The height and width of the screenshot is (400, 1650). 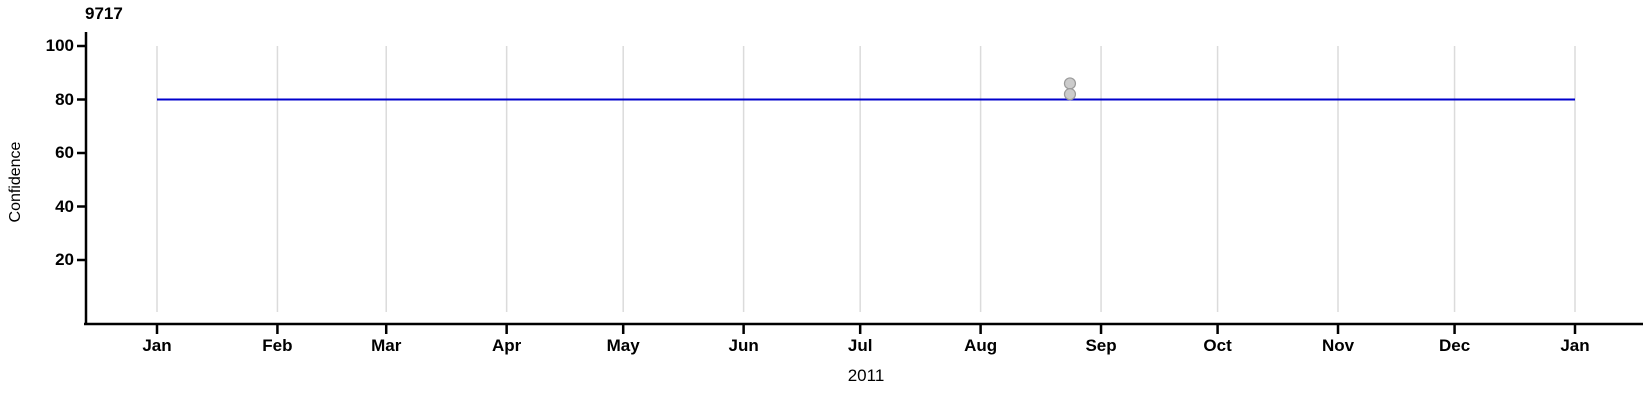 What do you see at coordinates (623, 345) in the screenshot?
I see `x-tick-label: May` at bounding box center [623, 345].